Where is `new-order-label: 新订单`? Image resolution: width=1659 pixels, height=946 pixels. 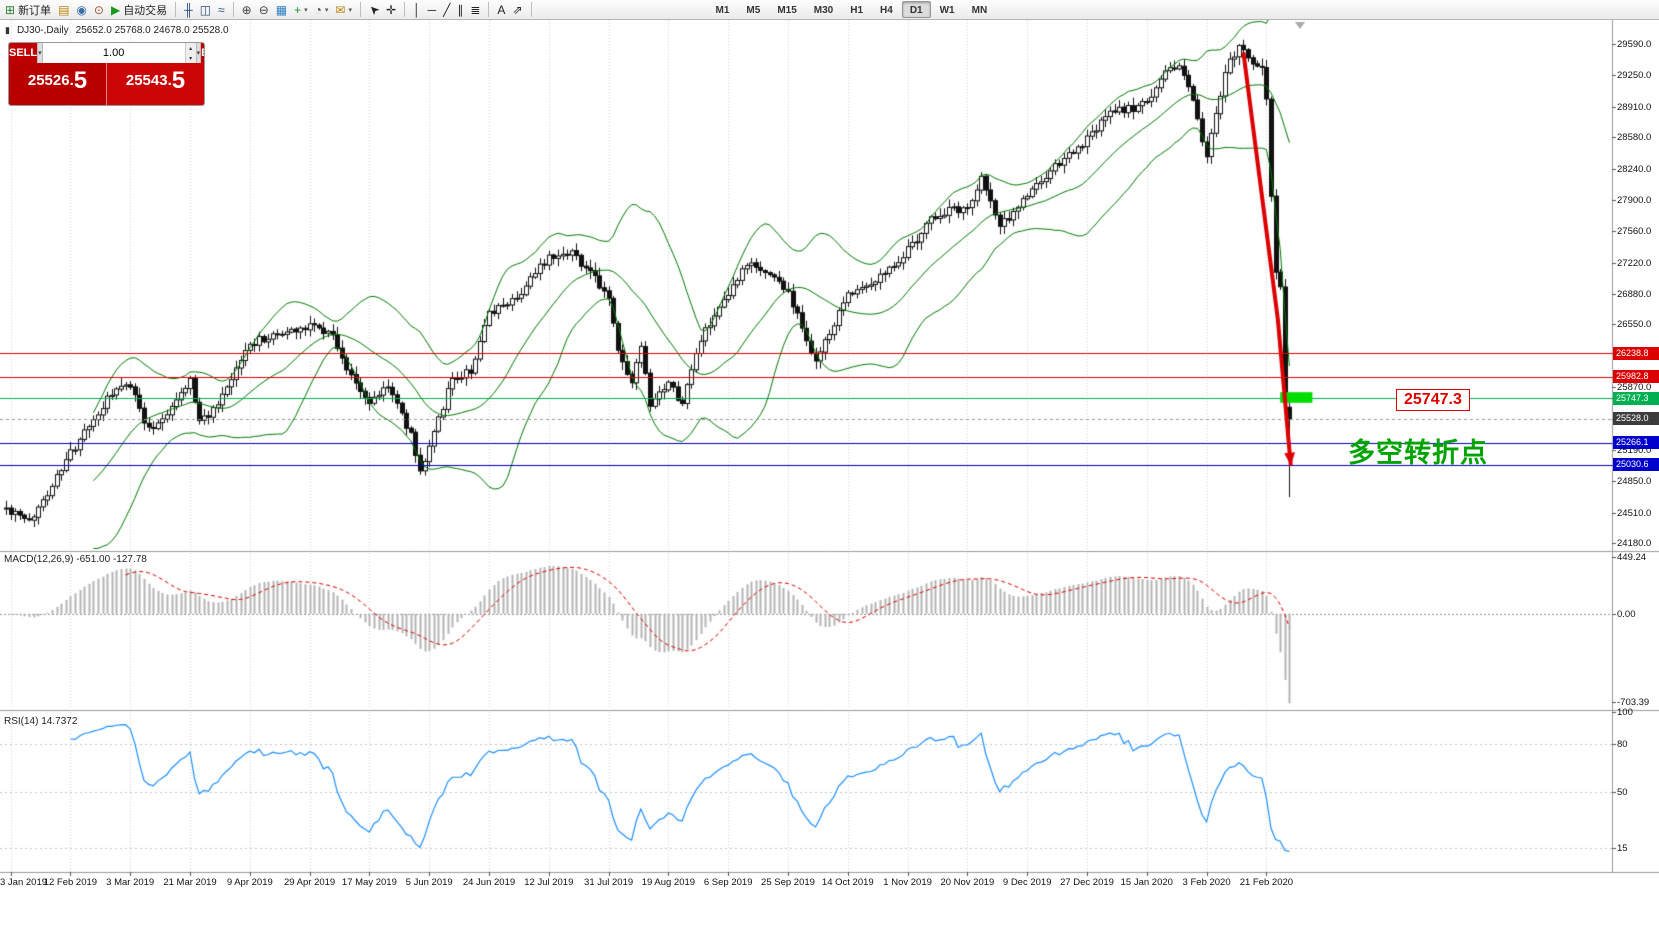
new-order-label: 新订单 is located at coordinates (35, 10).